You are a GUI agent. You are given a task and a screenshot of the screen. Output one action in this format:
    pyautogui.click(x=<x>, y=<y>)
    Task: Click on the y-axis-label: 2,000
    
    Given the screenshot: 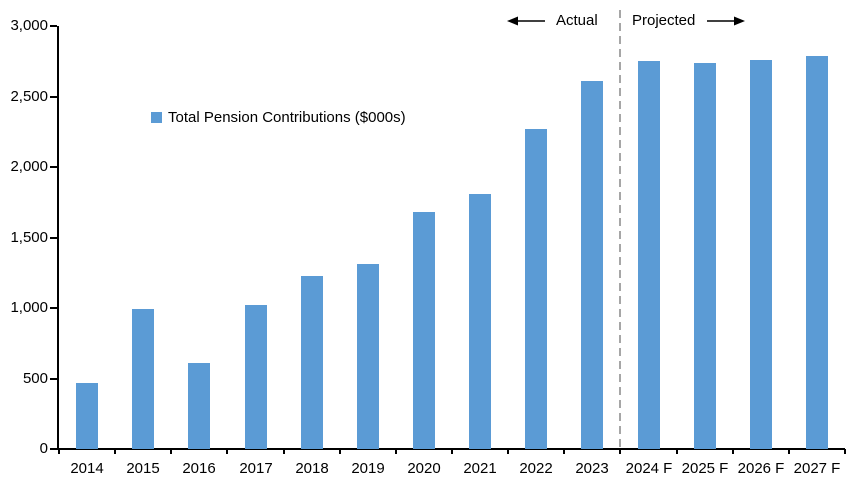 What is the action you would take?
    pyautogui.click(x=29, y=166)
    